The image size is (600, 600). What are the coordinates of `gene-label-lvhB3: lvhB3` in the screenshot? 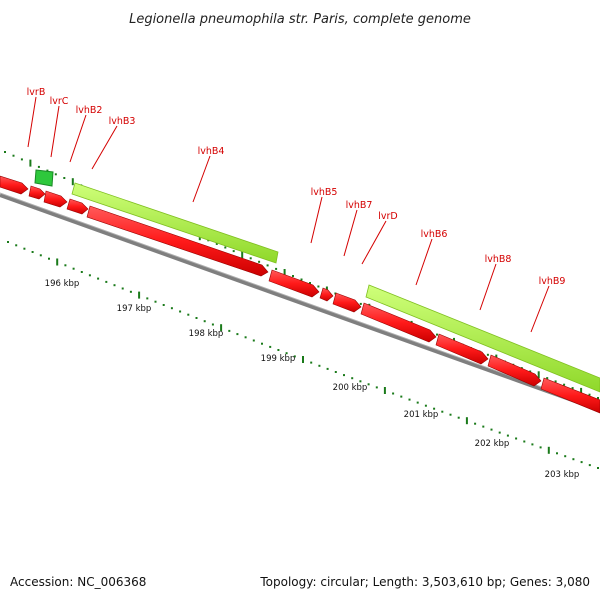 It's located at (122, 121).